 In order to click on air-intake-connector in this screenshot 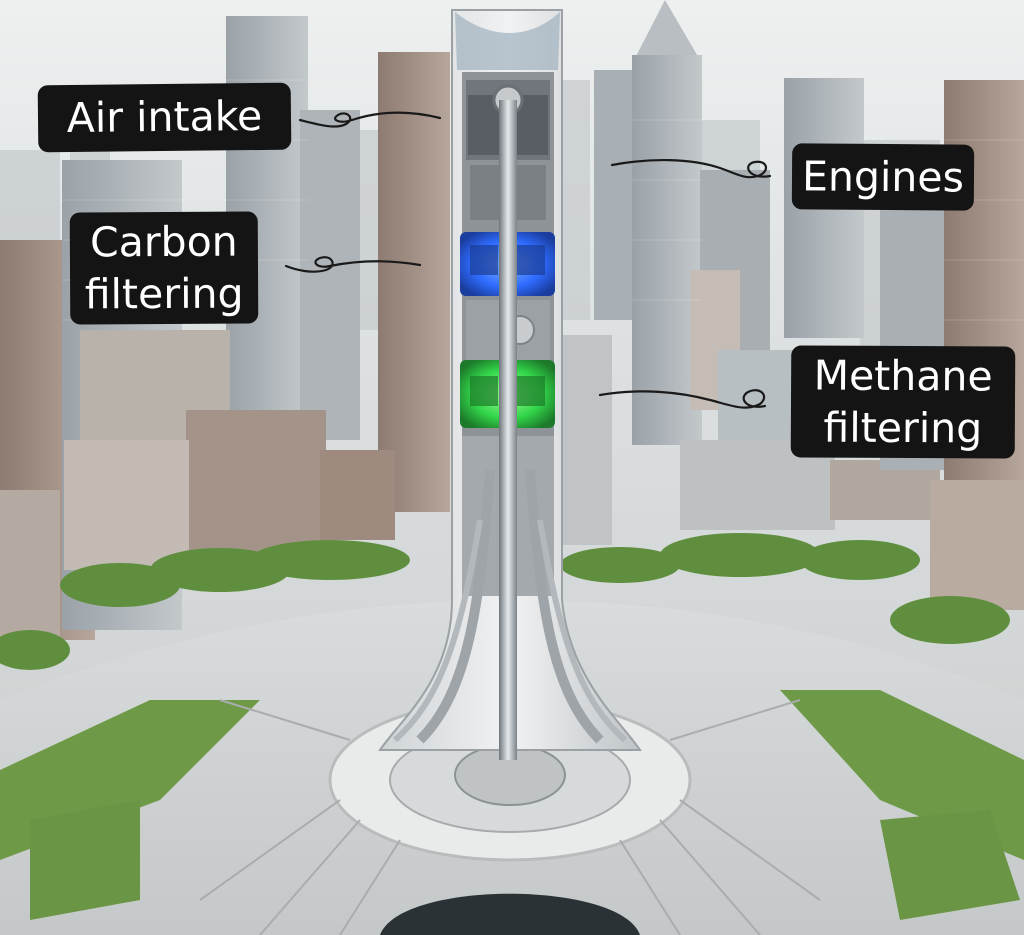, I will do `click(370, 119)`.